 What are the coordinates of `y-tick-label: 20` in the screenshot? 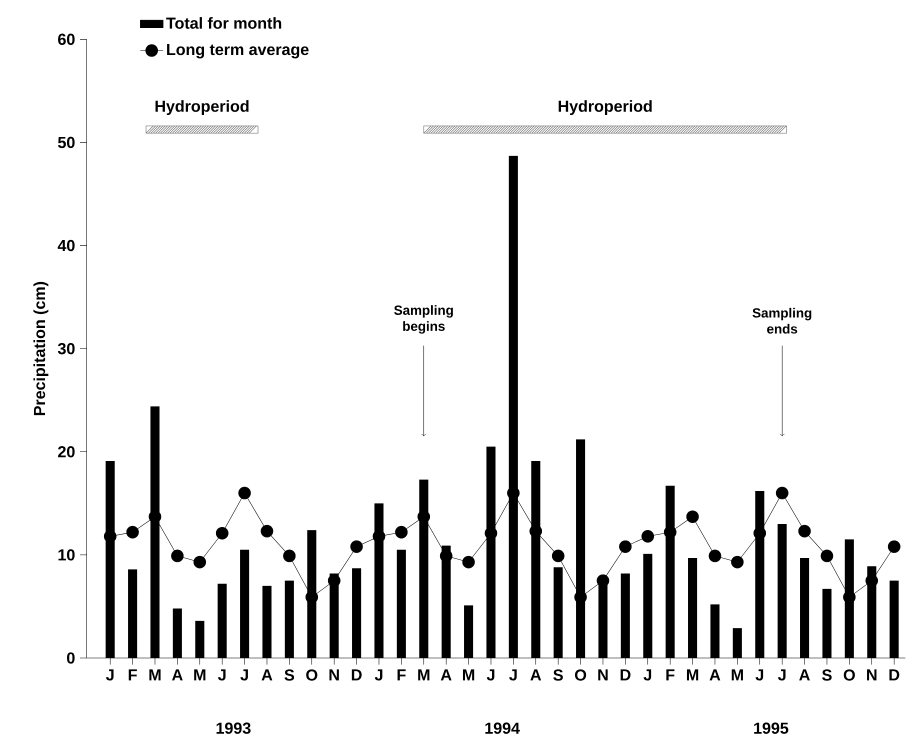 It's located at (66, 452).